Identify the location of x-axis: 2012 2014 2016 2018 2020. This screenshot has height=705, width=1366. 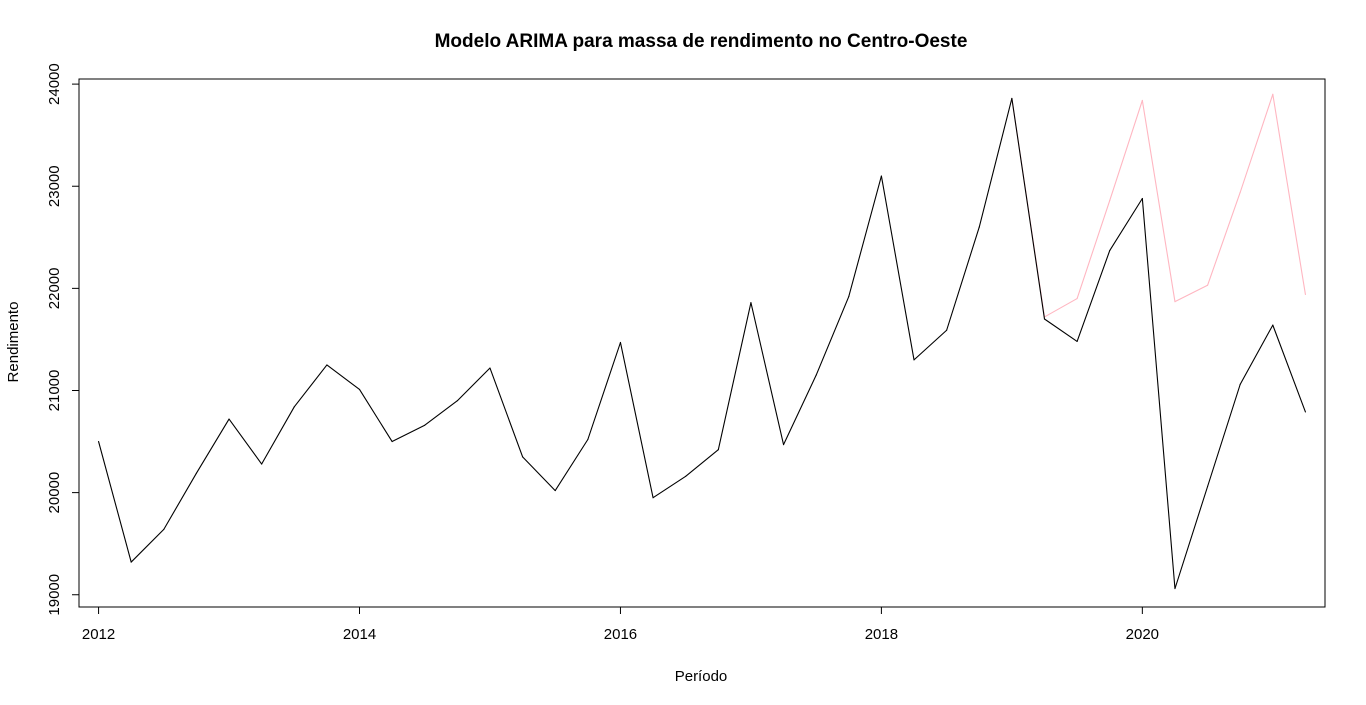
(620, 624).